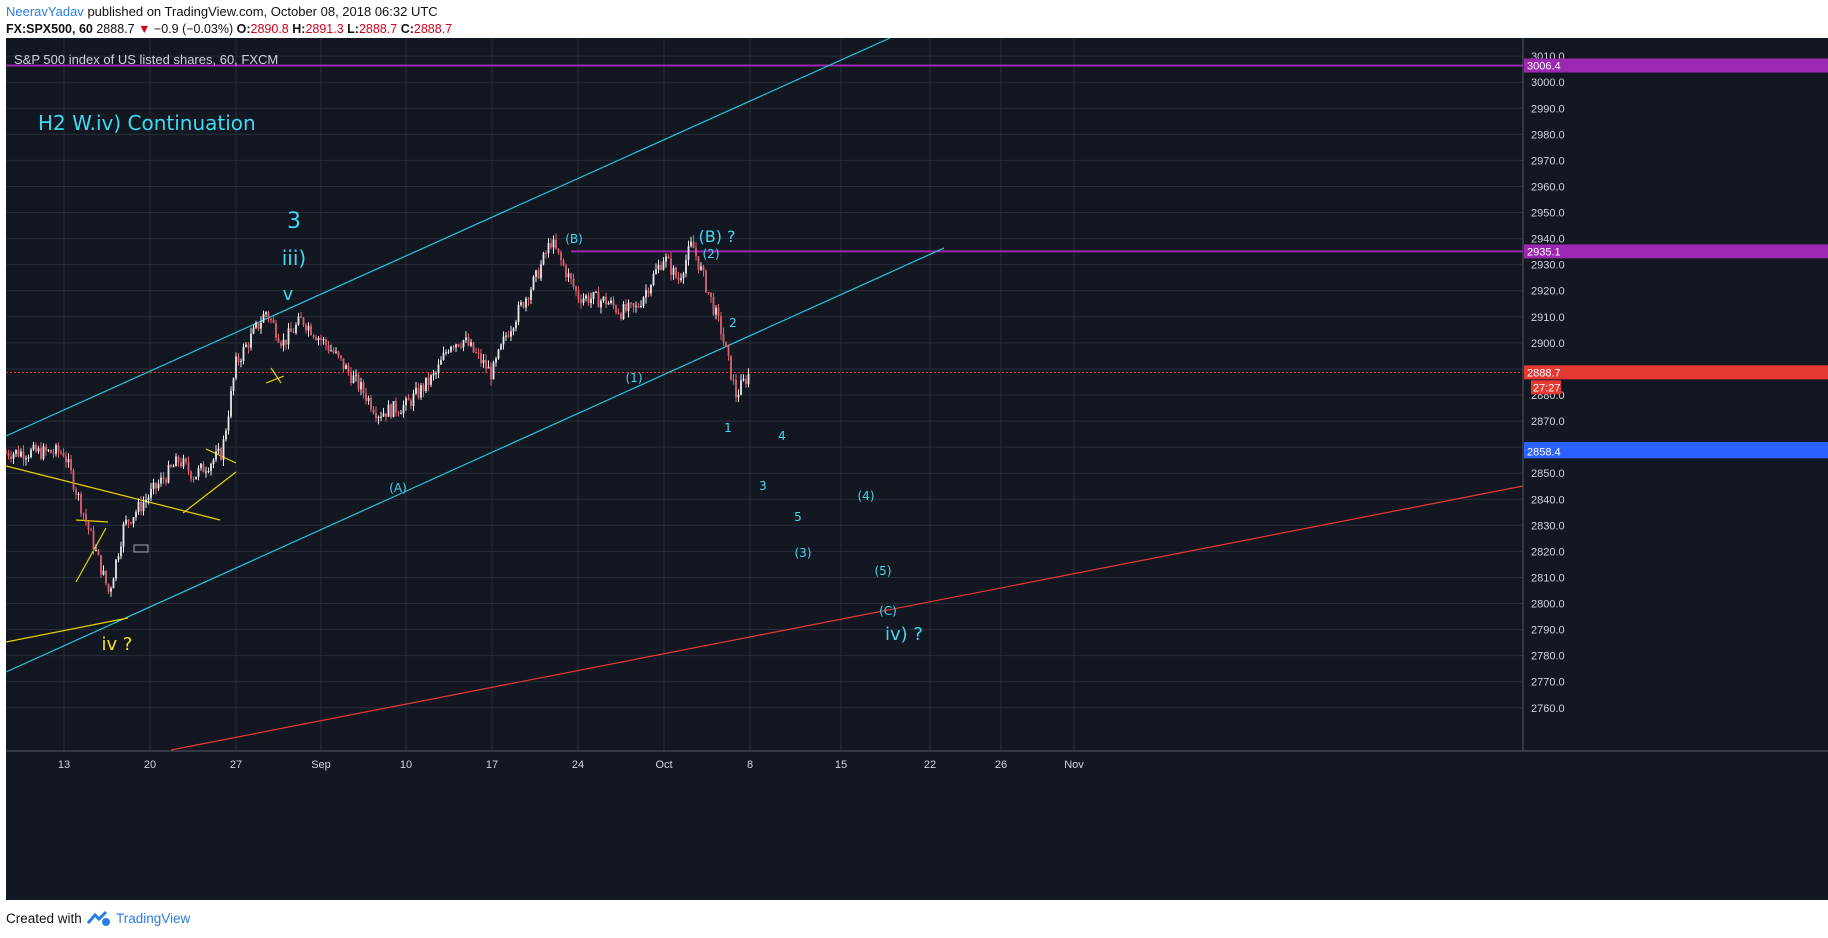 This screenshot has height=938, width=1828. I want to click on wave-label: iii), so click(294, 258).